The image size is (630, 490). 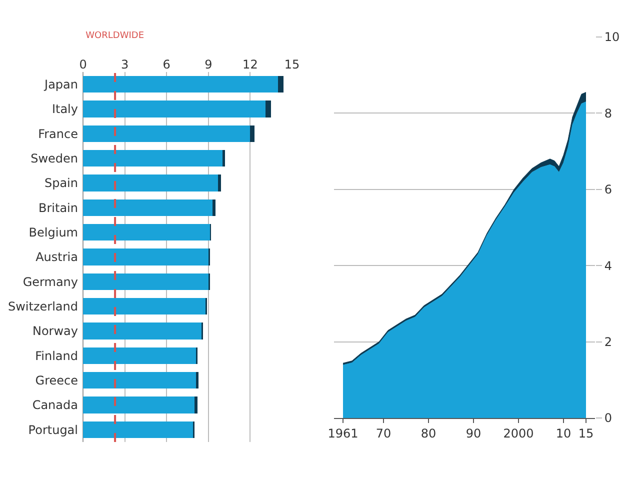 I want to click on y-tick-label: 6, so click(x=608, y=189).